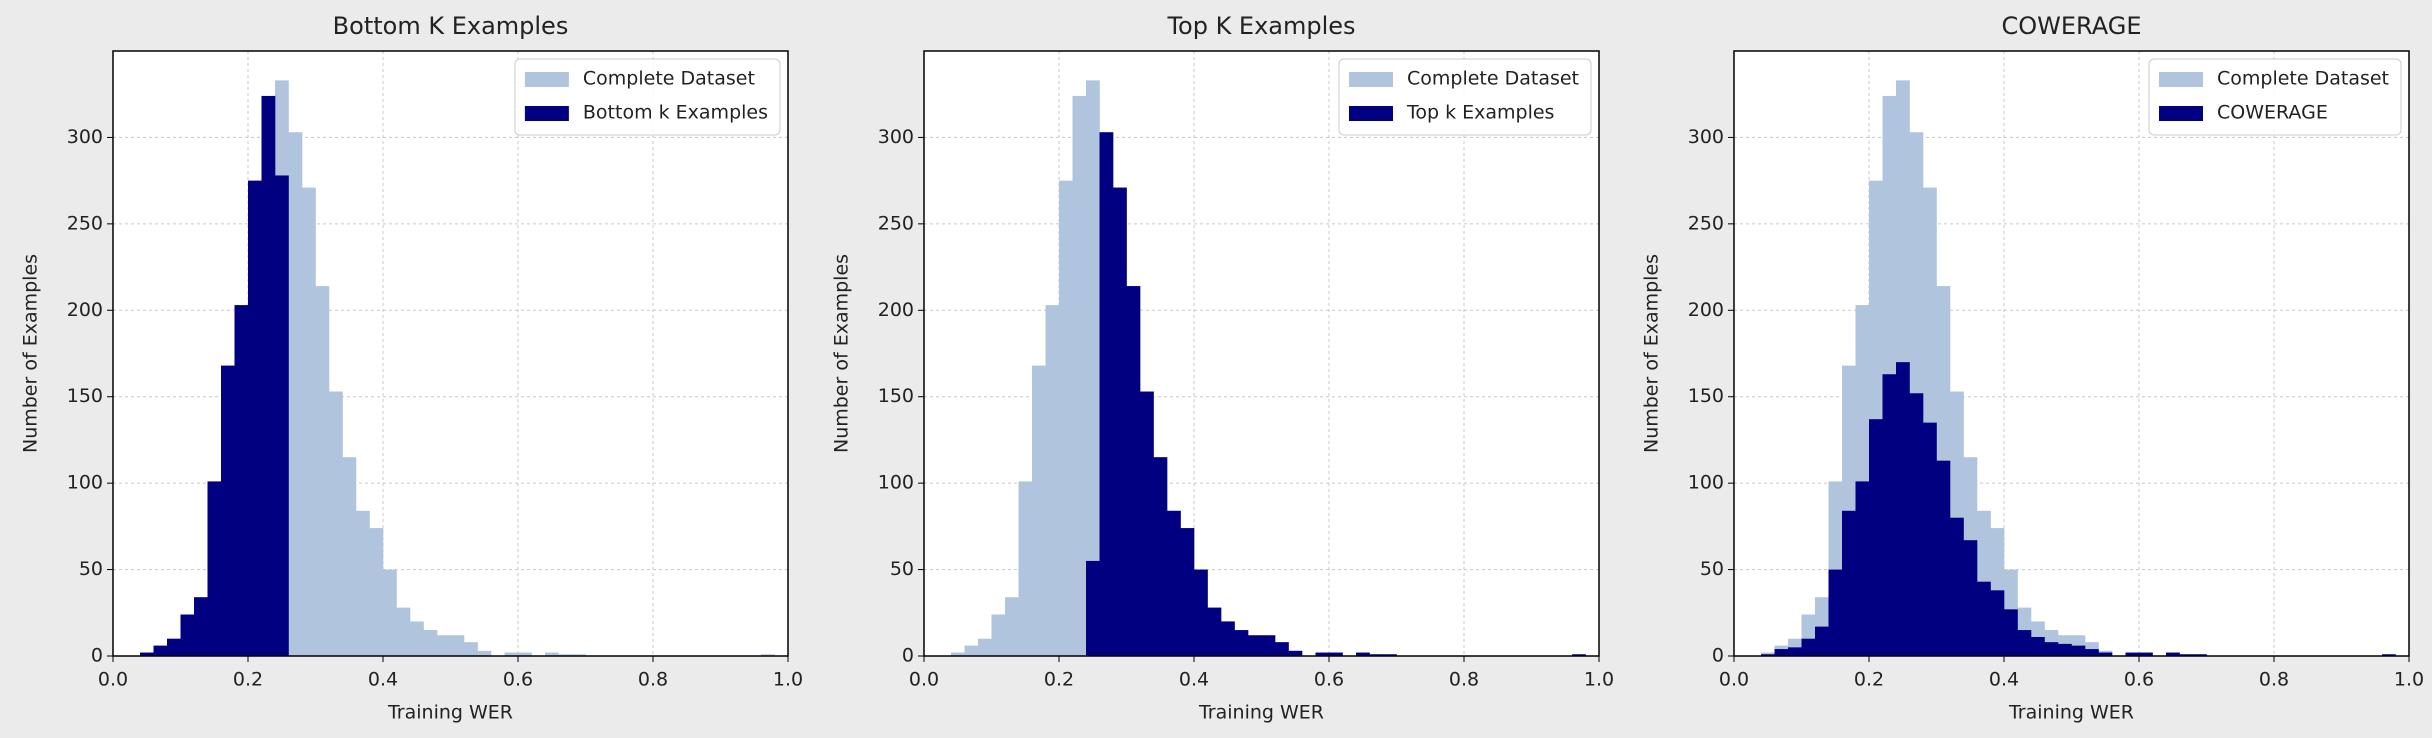 This screenshot has width=2432, height=738. What do you see at coordinates (1370, 79) in the screenshot?
I see `legend-swatch` at bounding box center [1370, 79].